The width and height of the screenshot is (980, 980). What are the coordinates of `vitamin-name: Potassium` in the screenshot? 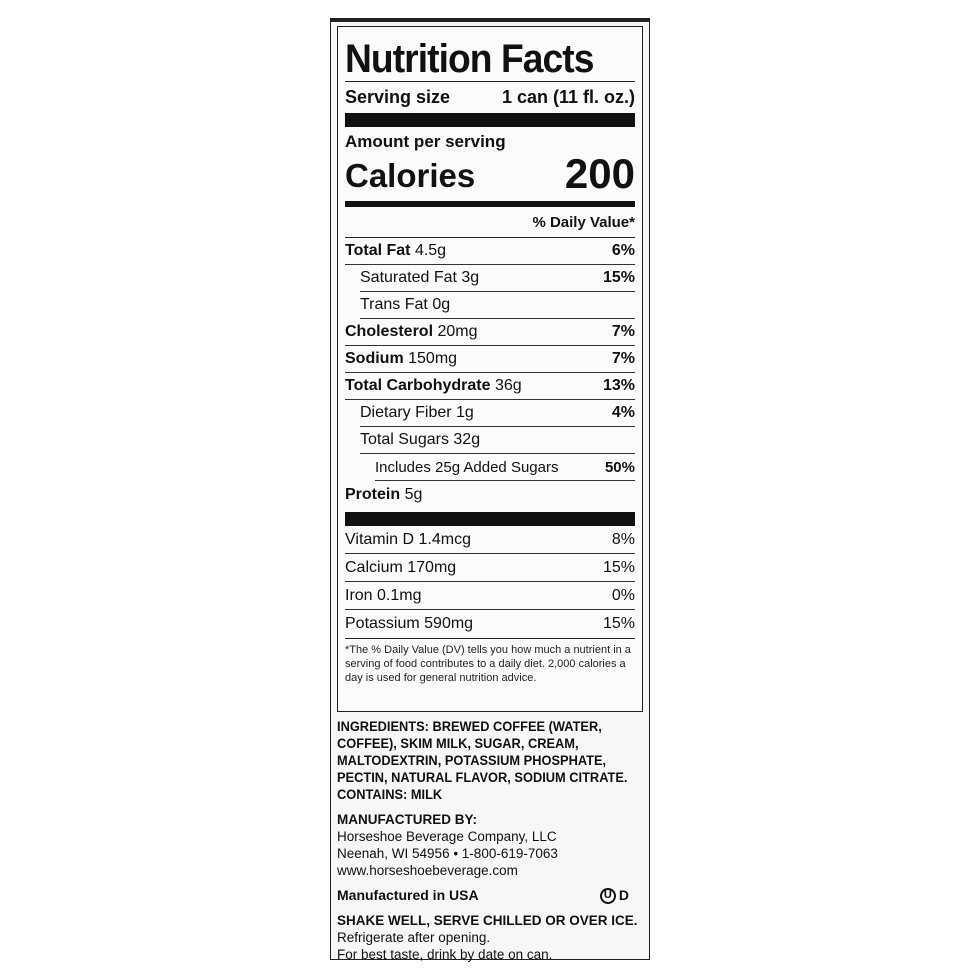 It's located at (382, 623).